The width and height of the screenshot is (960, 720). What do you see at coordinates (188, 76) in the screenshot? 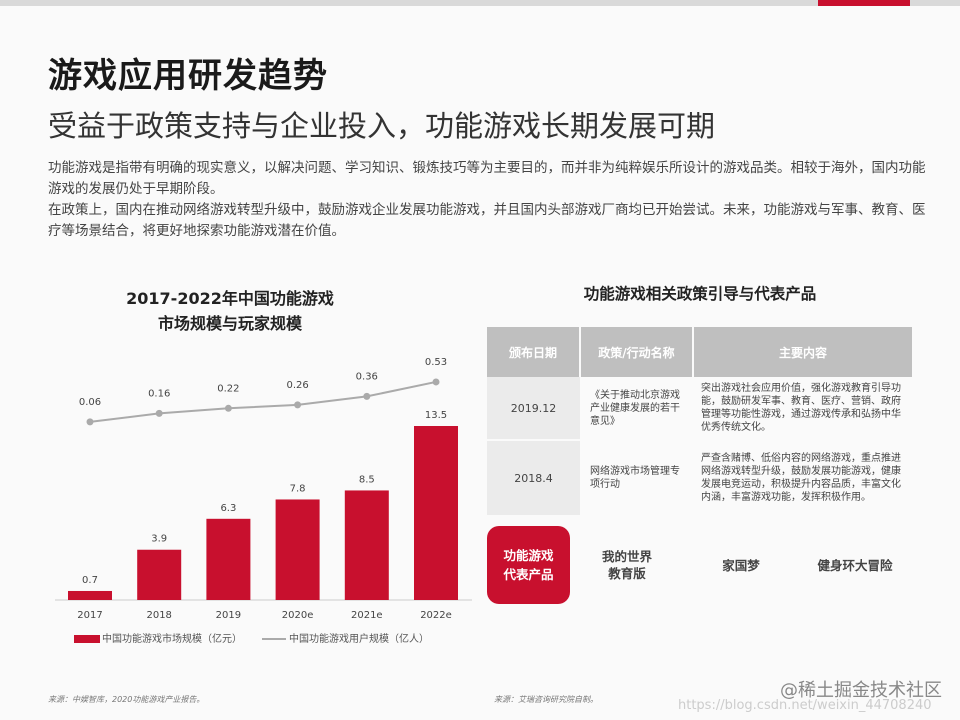
I see `page-title: 游戏应用研发趋势` at bounding box center [188, 76].